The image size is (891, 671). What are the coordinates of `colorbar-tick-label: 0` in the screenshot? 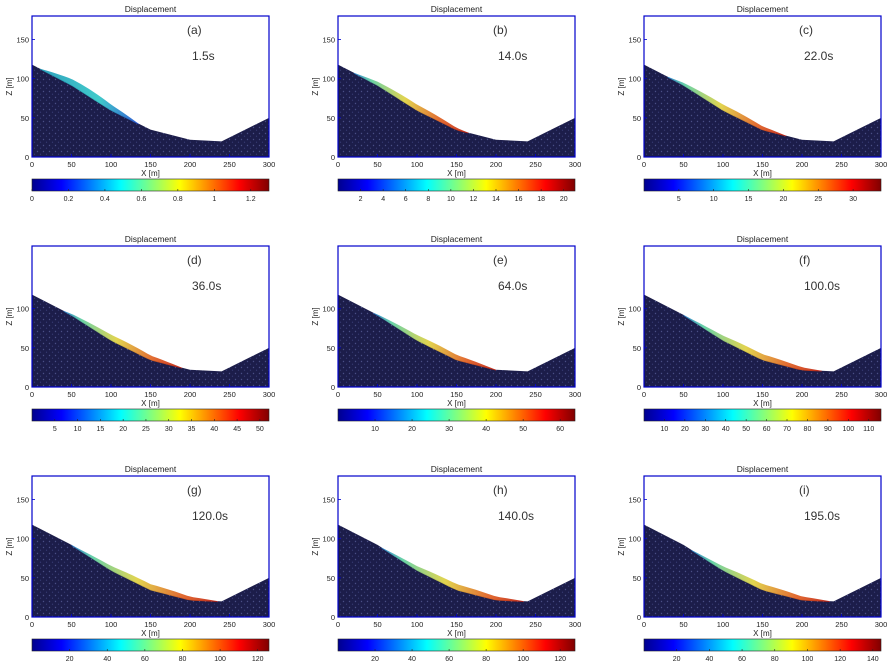 It's located at (32, 199).